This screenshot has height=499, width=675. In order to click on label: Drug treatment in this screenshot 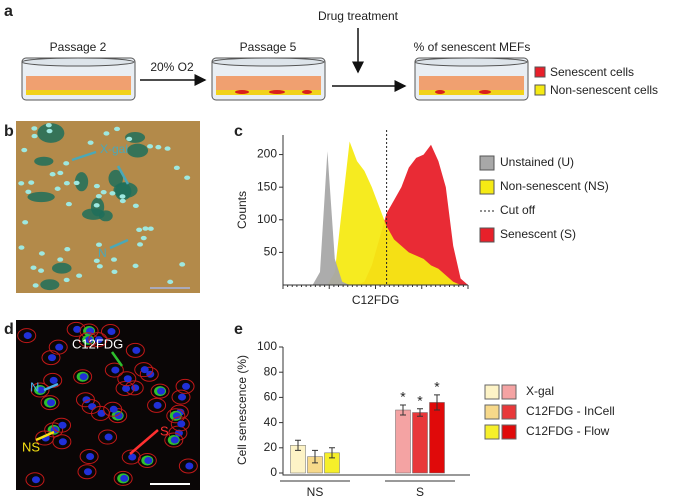, I will do `click(358, 16)`.